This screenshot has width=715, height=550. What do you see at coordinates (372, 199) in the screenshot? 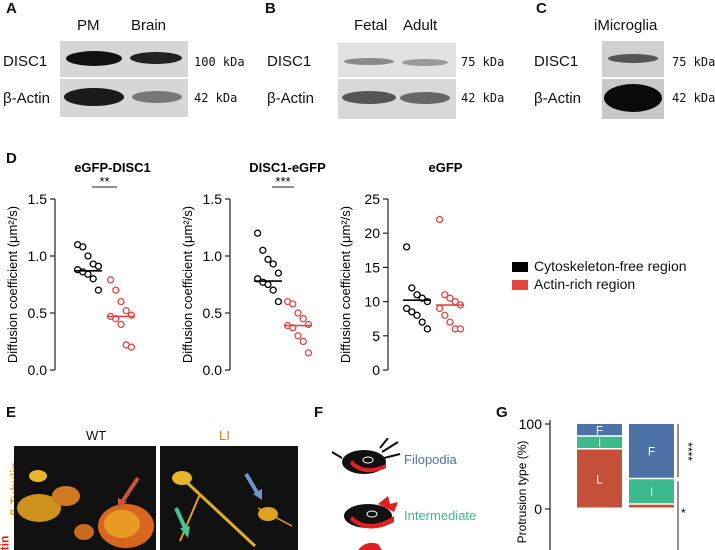
I see `y-tick-label: 25` at bounding box center [372, 199].